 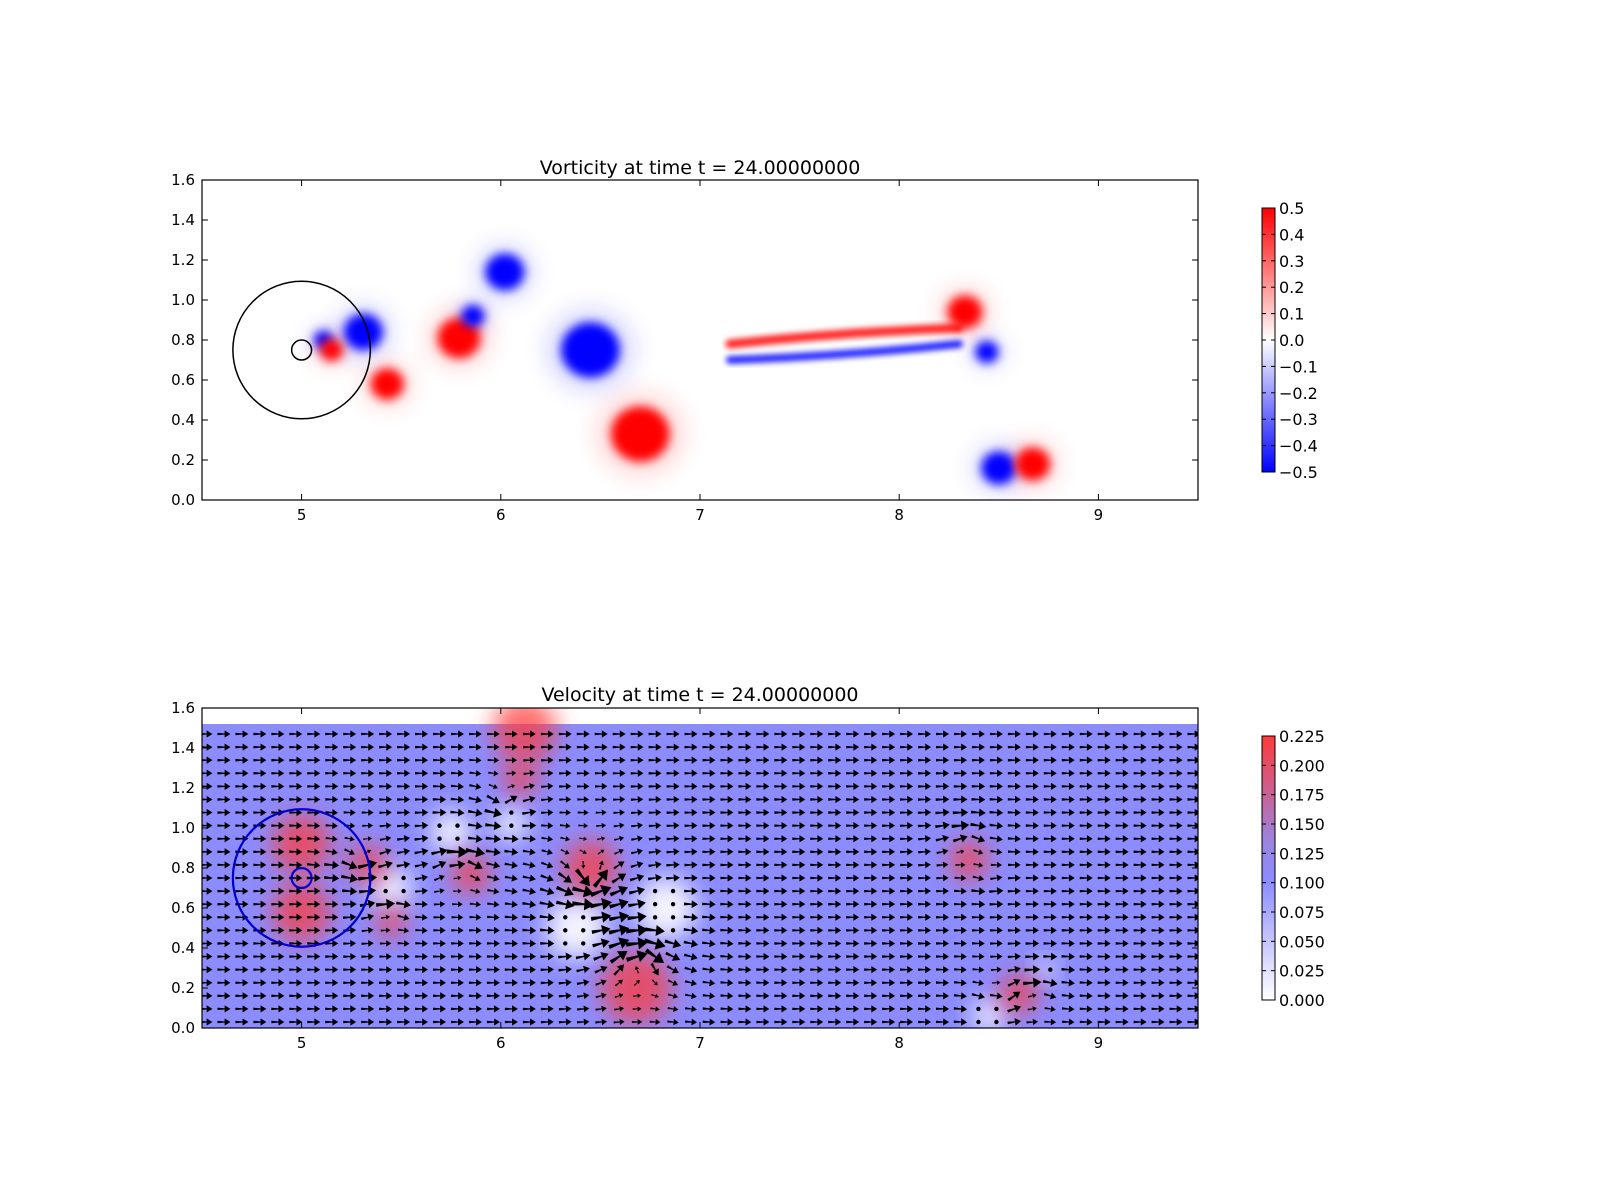 I want to click on colorbar-tick-label: 0.4, so click(x=1291, y=234).